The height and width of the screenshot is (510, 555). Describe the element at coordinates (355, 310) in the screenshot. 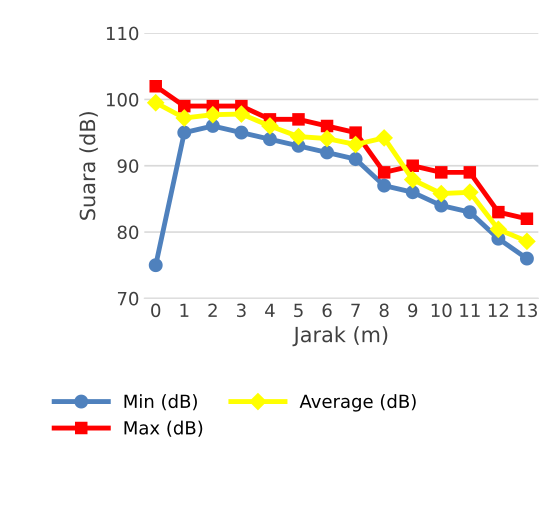

I see `x-tick-label: 7` at that location.